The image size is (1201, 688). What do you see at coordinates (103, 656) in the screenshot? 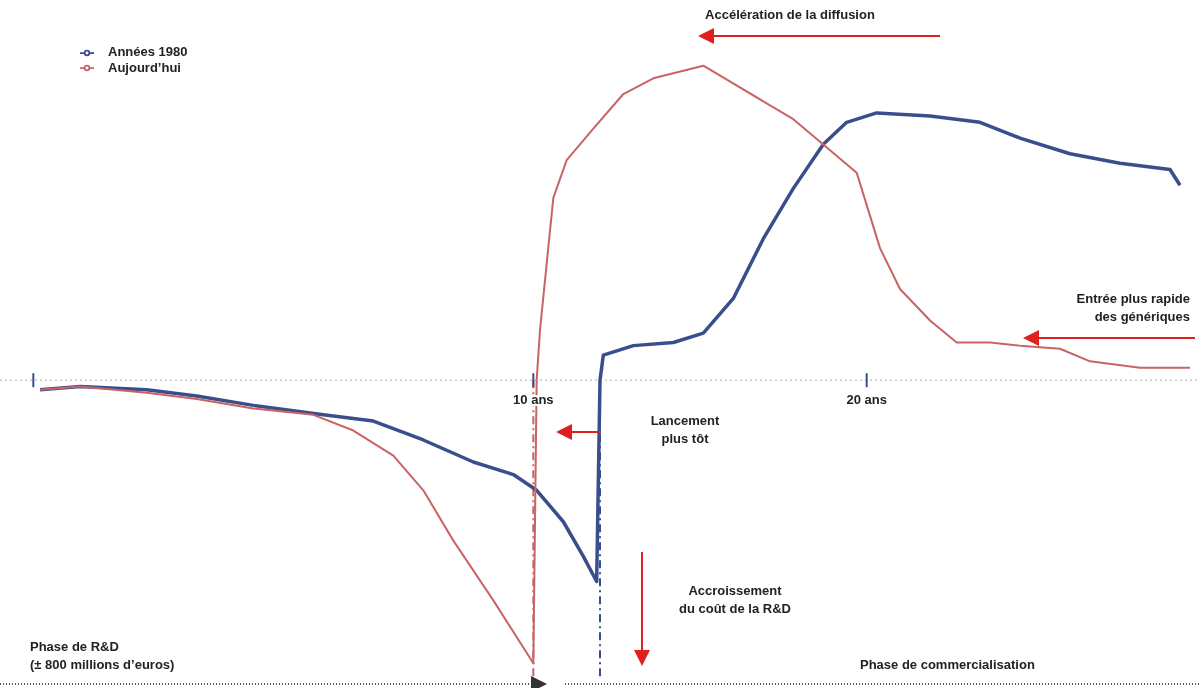
I see `annotation: Phase de R&D (± 800 millions d’euros)` at bounding box center [103, 656].